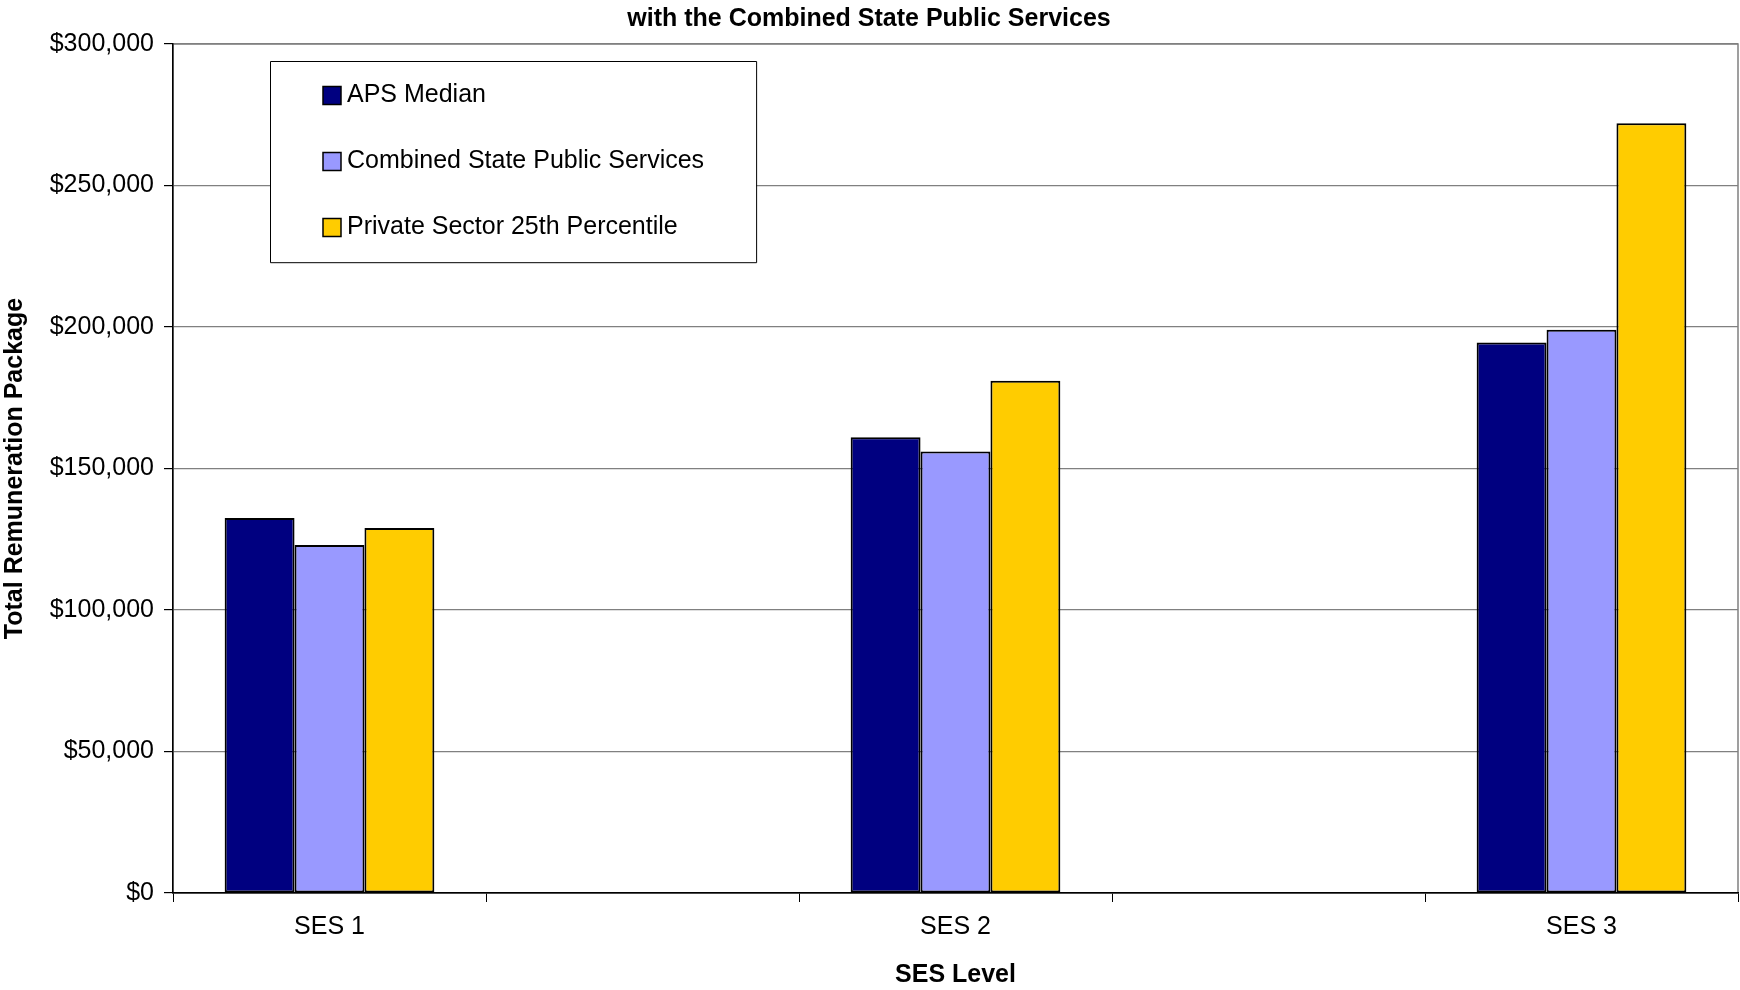 The image size is (1740, 990). Describe the element at coordinates (329, 924) in the screenshot. I see `x-tick-label: SES 1` at that location.